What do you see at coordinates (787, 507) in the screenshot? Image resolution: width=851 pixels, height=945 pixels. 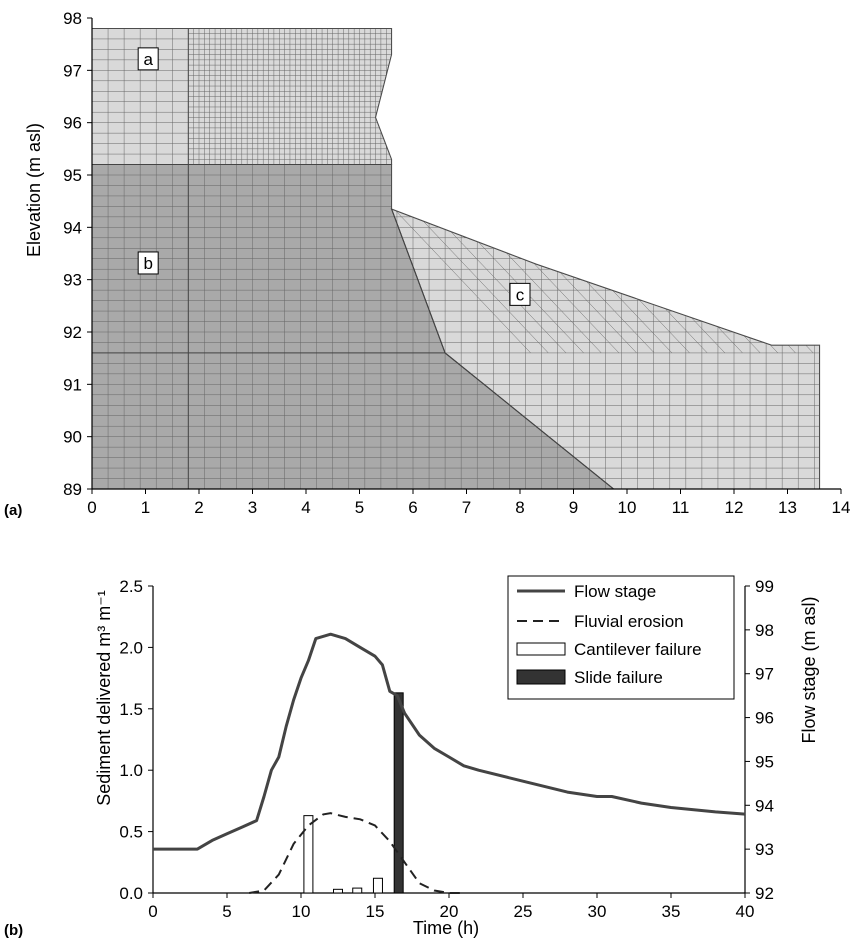 I see `x-tick-label: 13` at bounding box center [787, 507].